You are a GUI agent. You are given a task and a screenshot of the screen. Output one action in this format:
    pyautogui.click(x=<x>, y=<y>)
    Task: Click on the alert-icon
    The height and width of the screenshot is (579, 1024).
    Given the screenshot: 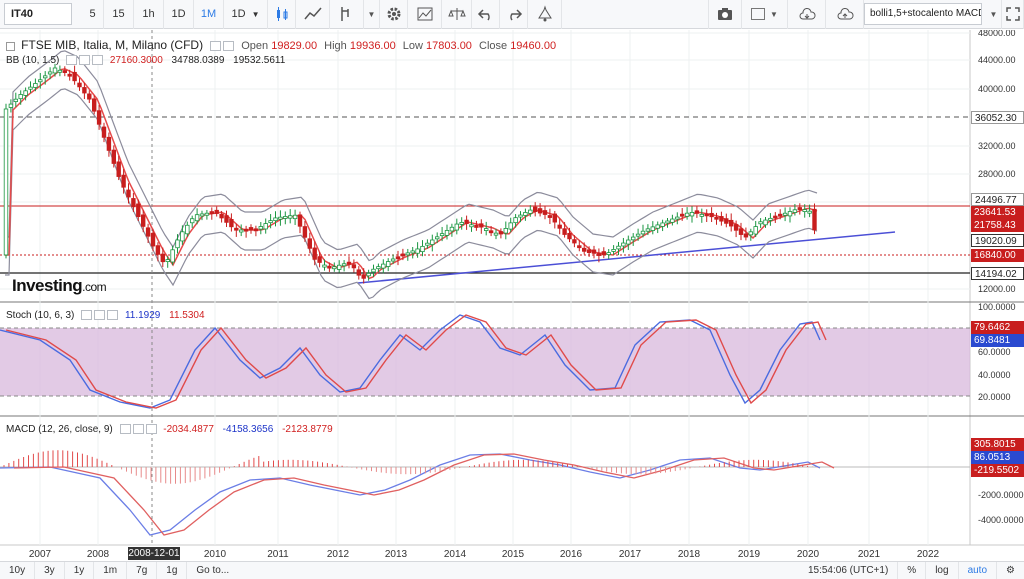 What is the action you would take?
    pyautogui.click(x=545, y=14)
    